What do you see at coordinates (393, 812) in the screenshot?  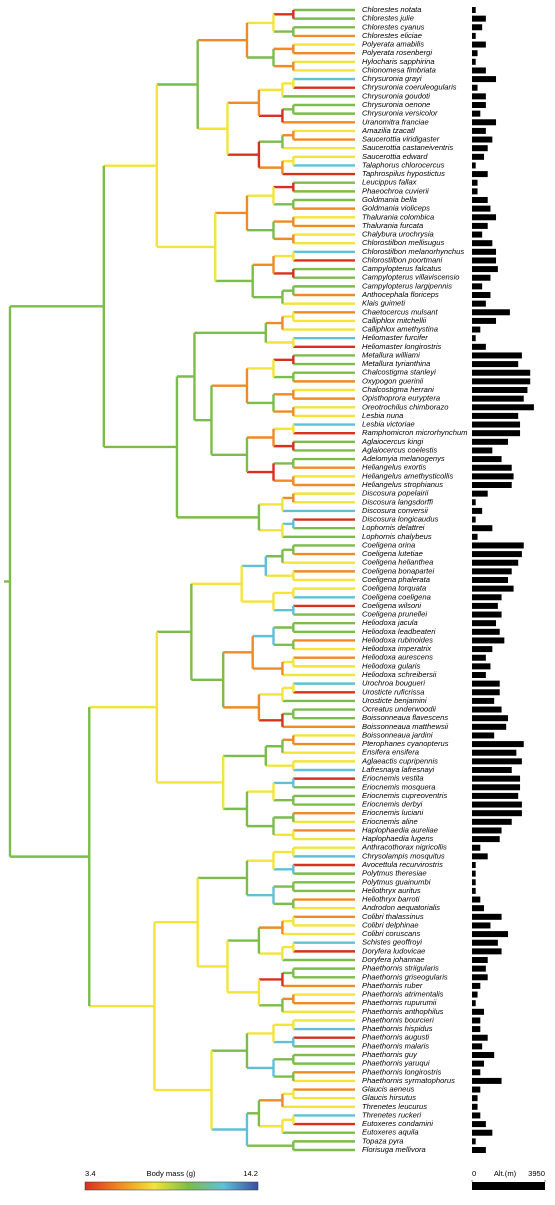 I see `species-label: Eriocnemis luciani` at bounding box center [393, 812].